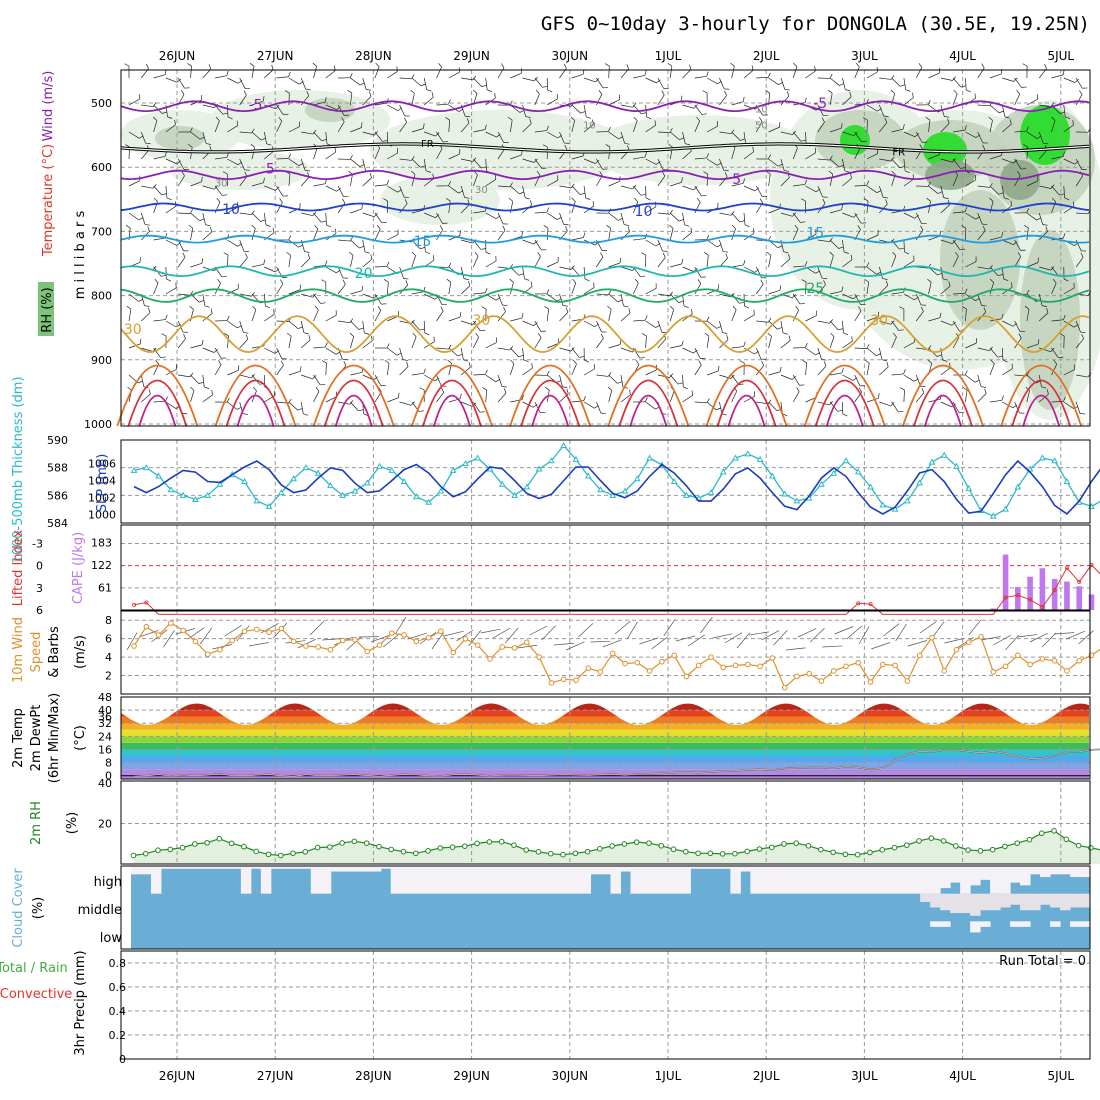 The image size is (1100, 1100). I want to click on rh-unit-label: (%), so click(72, 823).